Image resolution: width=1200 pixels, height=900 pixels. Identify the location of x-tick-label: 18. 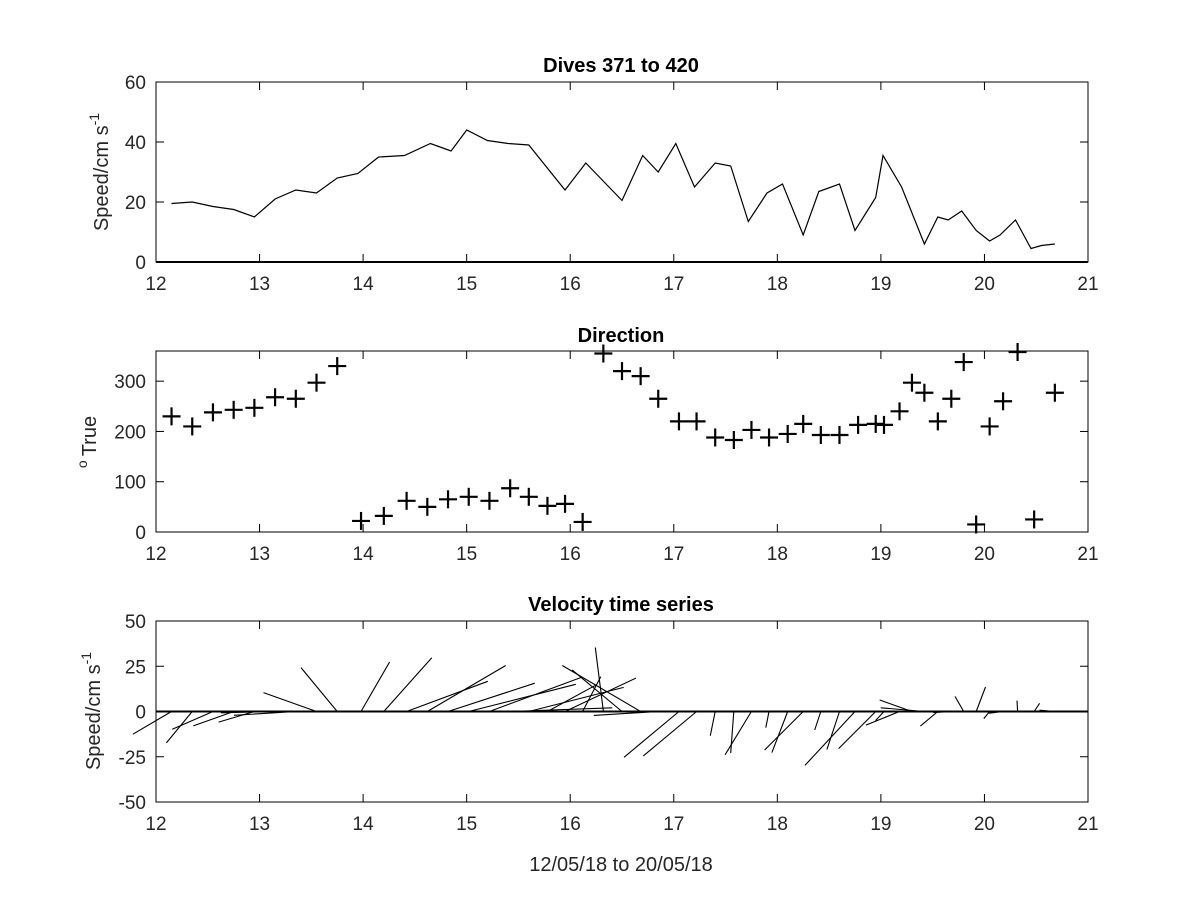
(777, 284).